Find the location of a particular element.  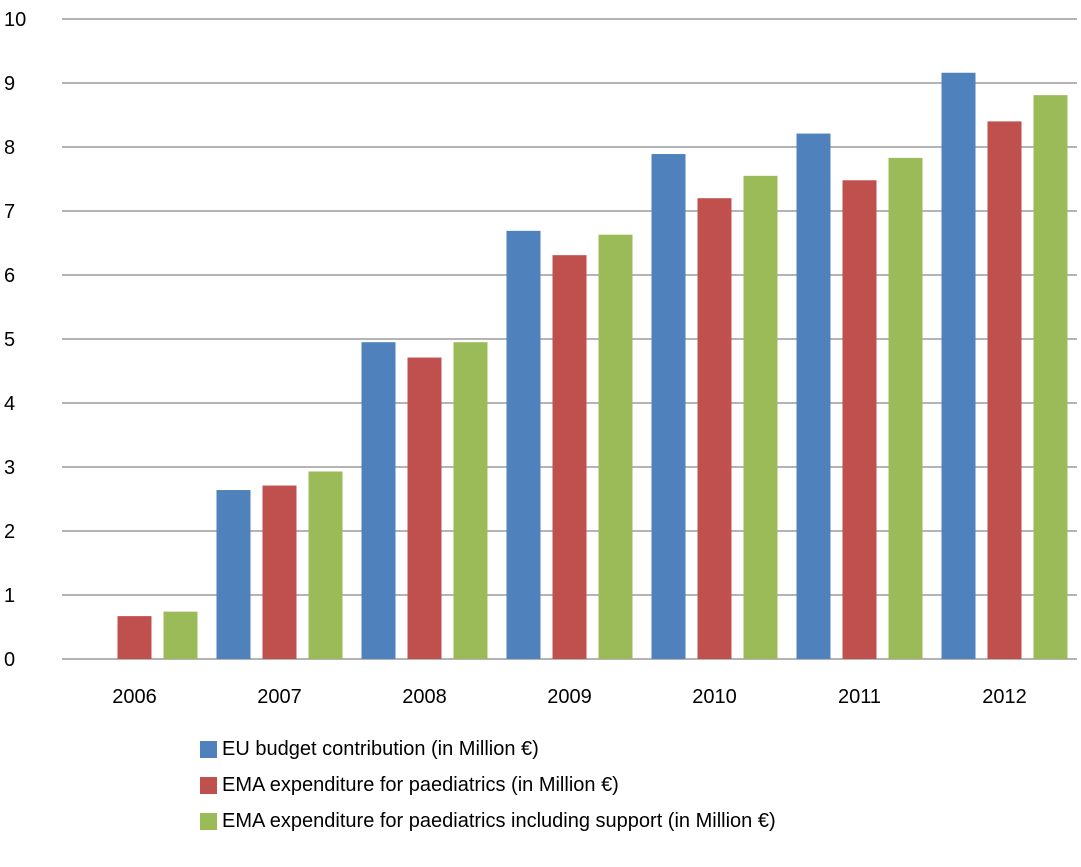

legend-item: EU budget contribution (in Million €) is located at coordinates (635, 749).